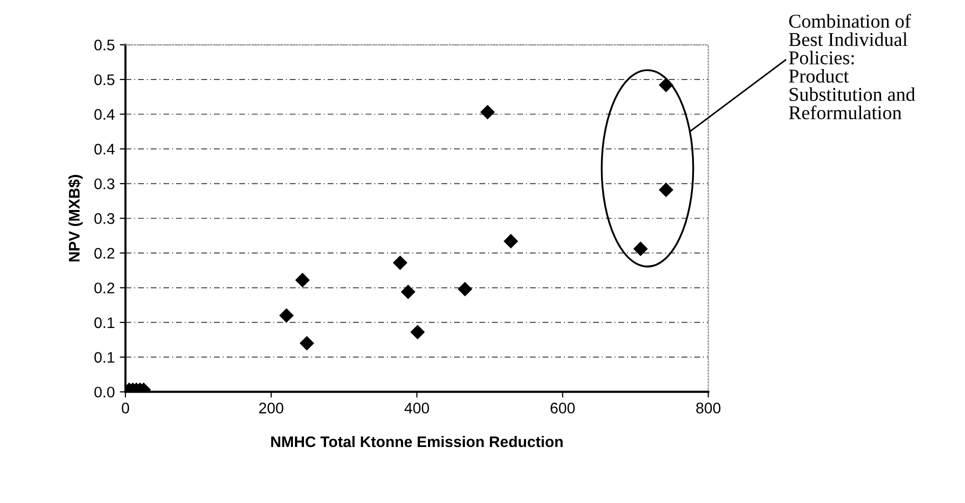 The width and height of the screenshot is (965, 503). What do you see at coordinates (562, 408) in the screenshot?
I see `x-tick-label: 600` at bounding box center [562, 408].